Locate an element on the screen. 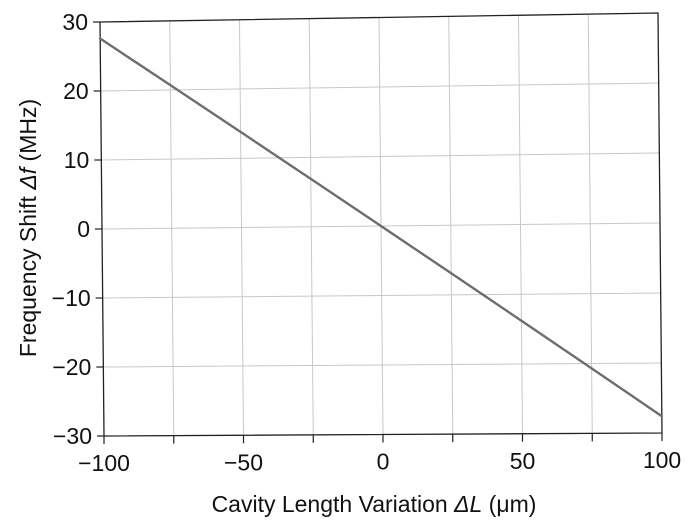 The image size is (693, 528). y-tick-label: −10 is located at coordinates (71, 298).